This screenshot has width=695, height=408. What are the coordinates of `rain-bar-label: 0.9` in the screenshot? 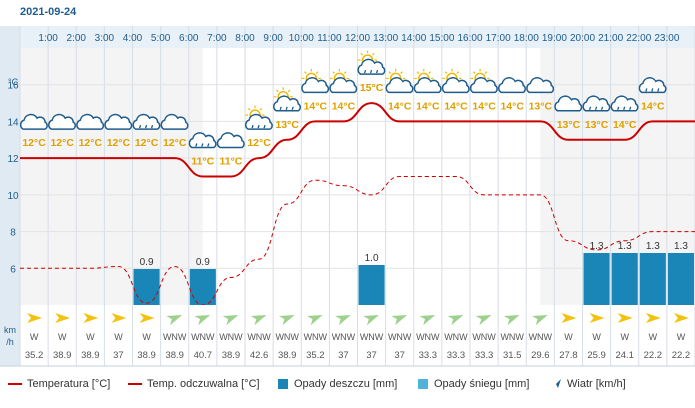 It's located at (147, 262).